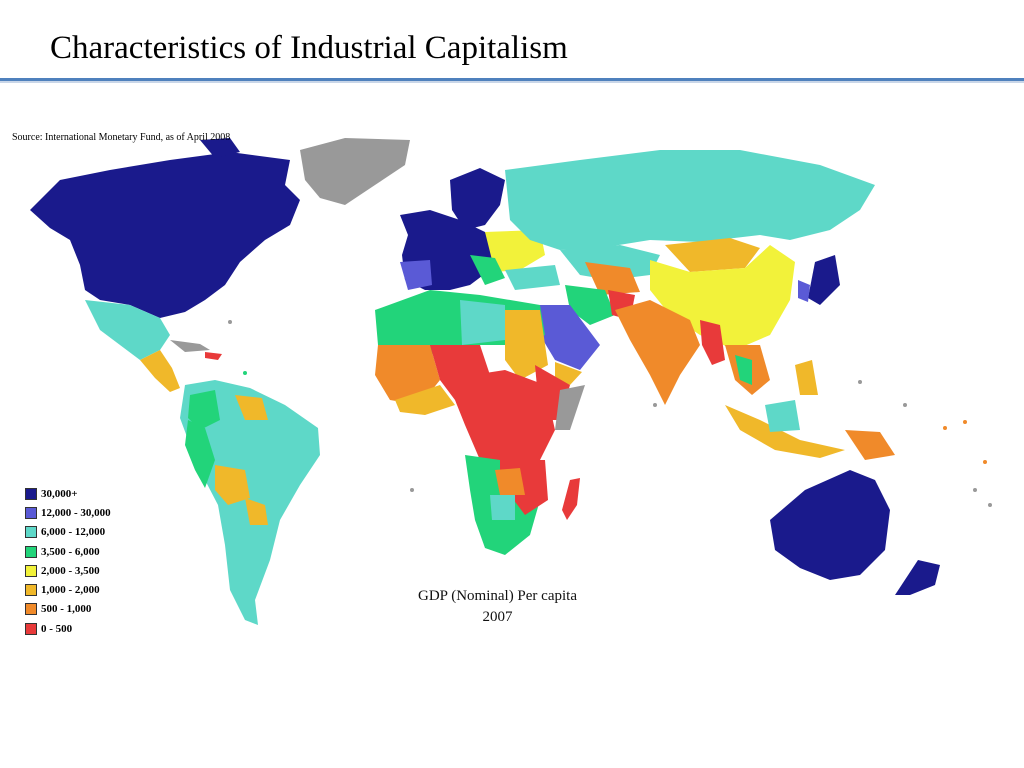 Image resolution: width=1024 pixels, height=768 pixels. Describe the element at coordinates (510, 481) in the screenshot. I see `region-zambia` at that location.